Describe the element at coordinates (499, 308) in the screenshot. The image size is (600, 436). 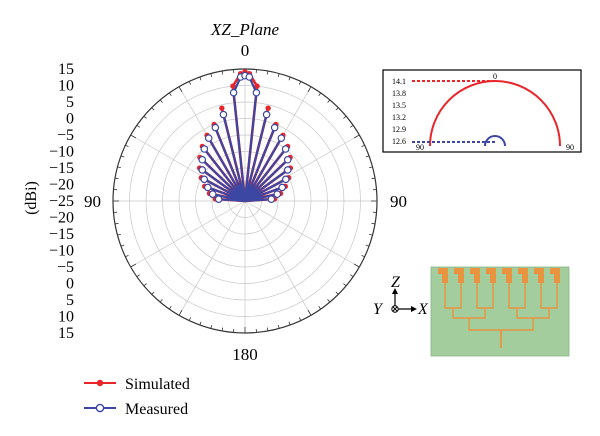
I see `feed-network-traces` at that location.